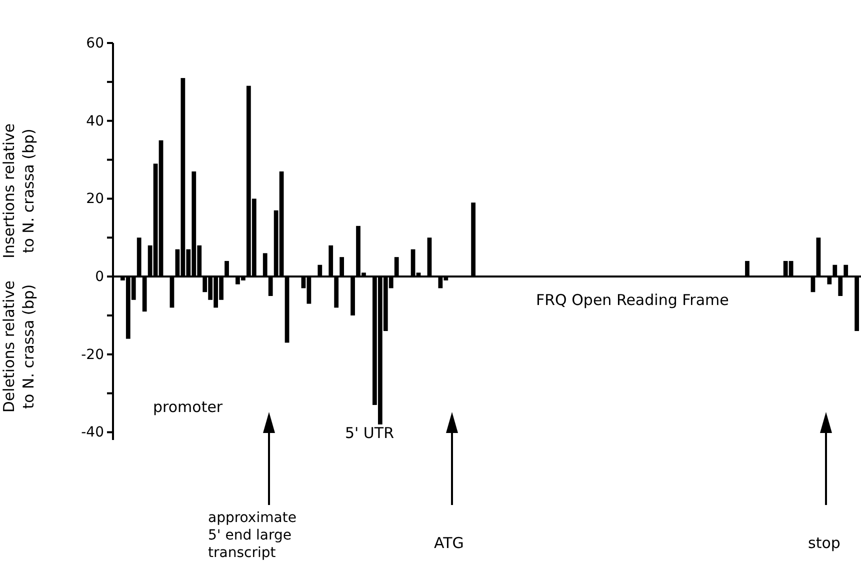  Describe the element at coordinates (19, 346) in the screenshot. I see `text: Deletions relative to N. crassa (bp)` at that location.